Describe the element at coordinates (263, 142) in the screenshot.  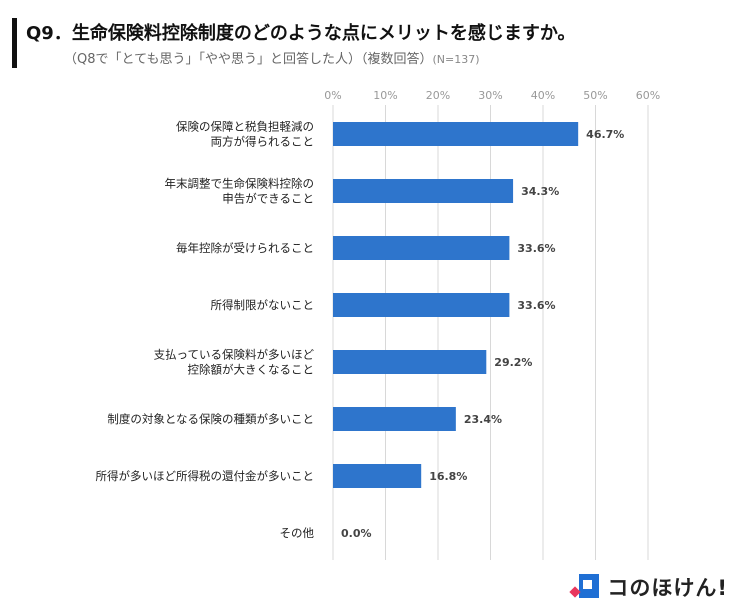
I see `category-label: 両方が得られること` at that location.